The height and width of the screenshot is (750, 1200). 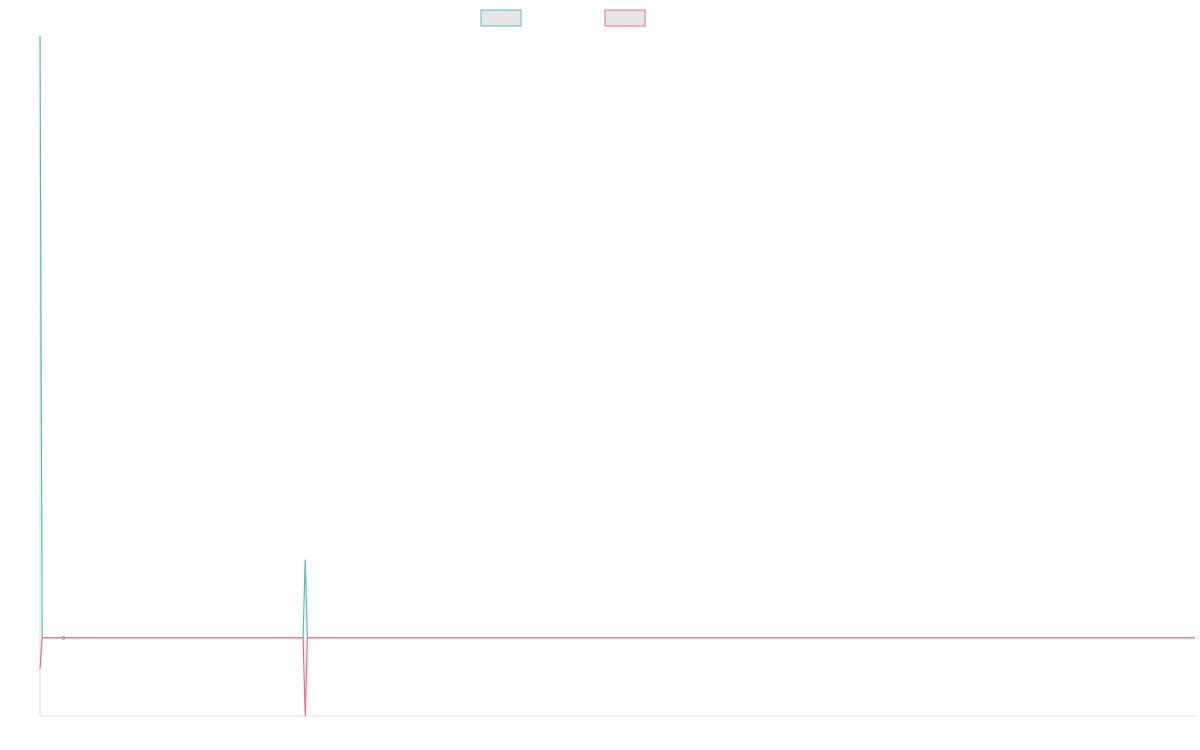 What do you see at coordinates (63, 637) in the screenshot?
I see `data-point-marker` at bounding box center [63, 637].